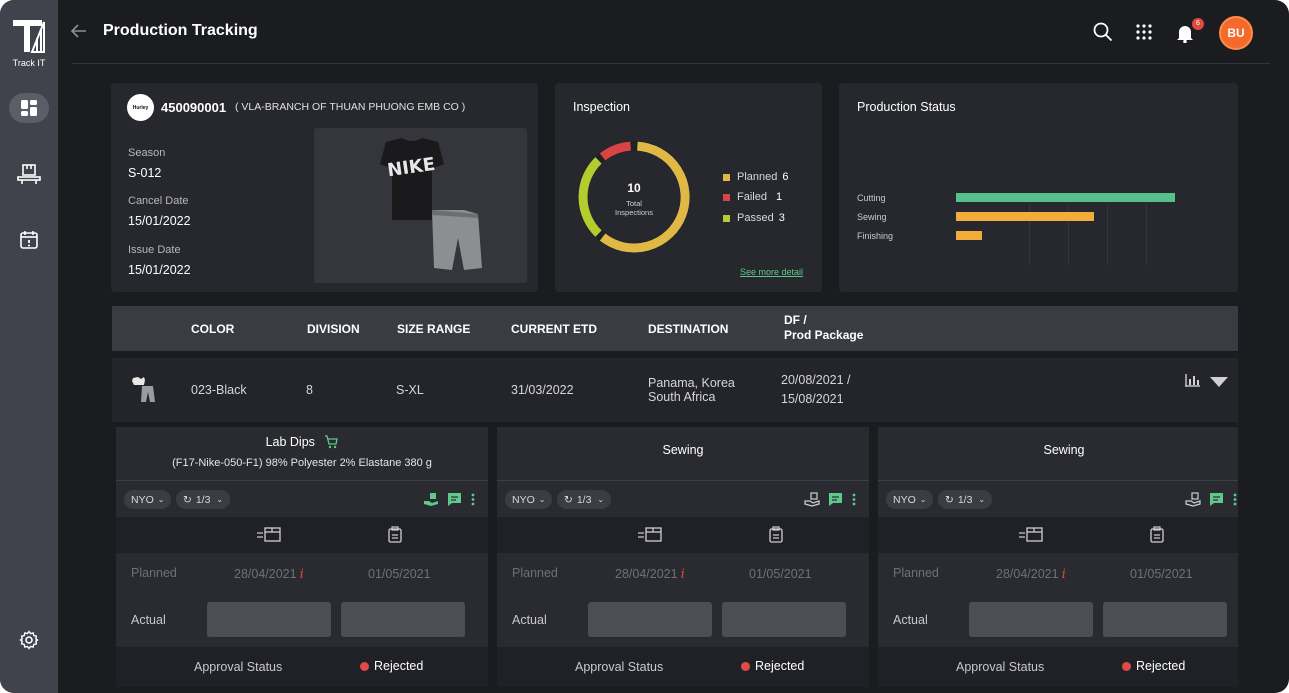 The height and width of the screenshot is (693, 1289). I want to click on col-df-line1: DF /, so click(795, 320).